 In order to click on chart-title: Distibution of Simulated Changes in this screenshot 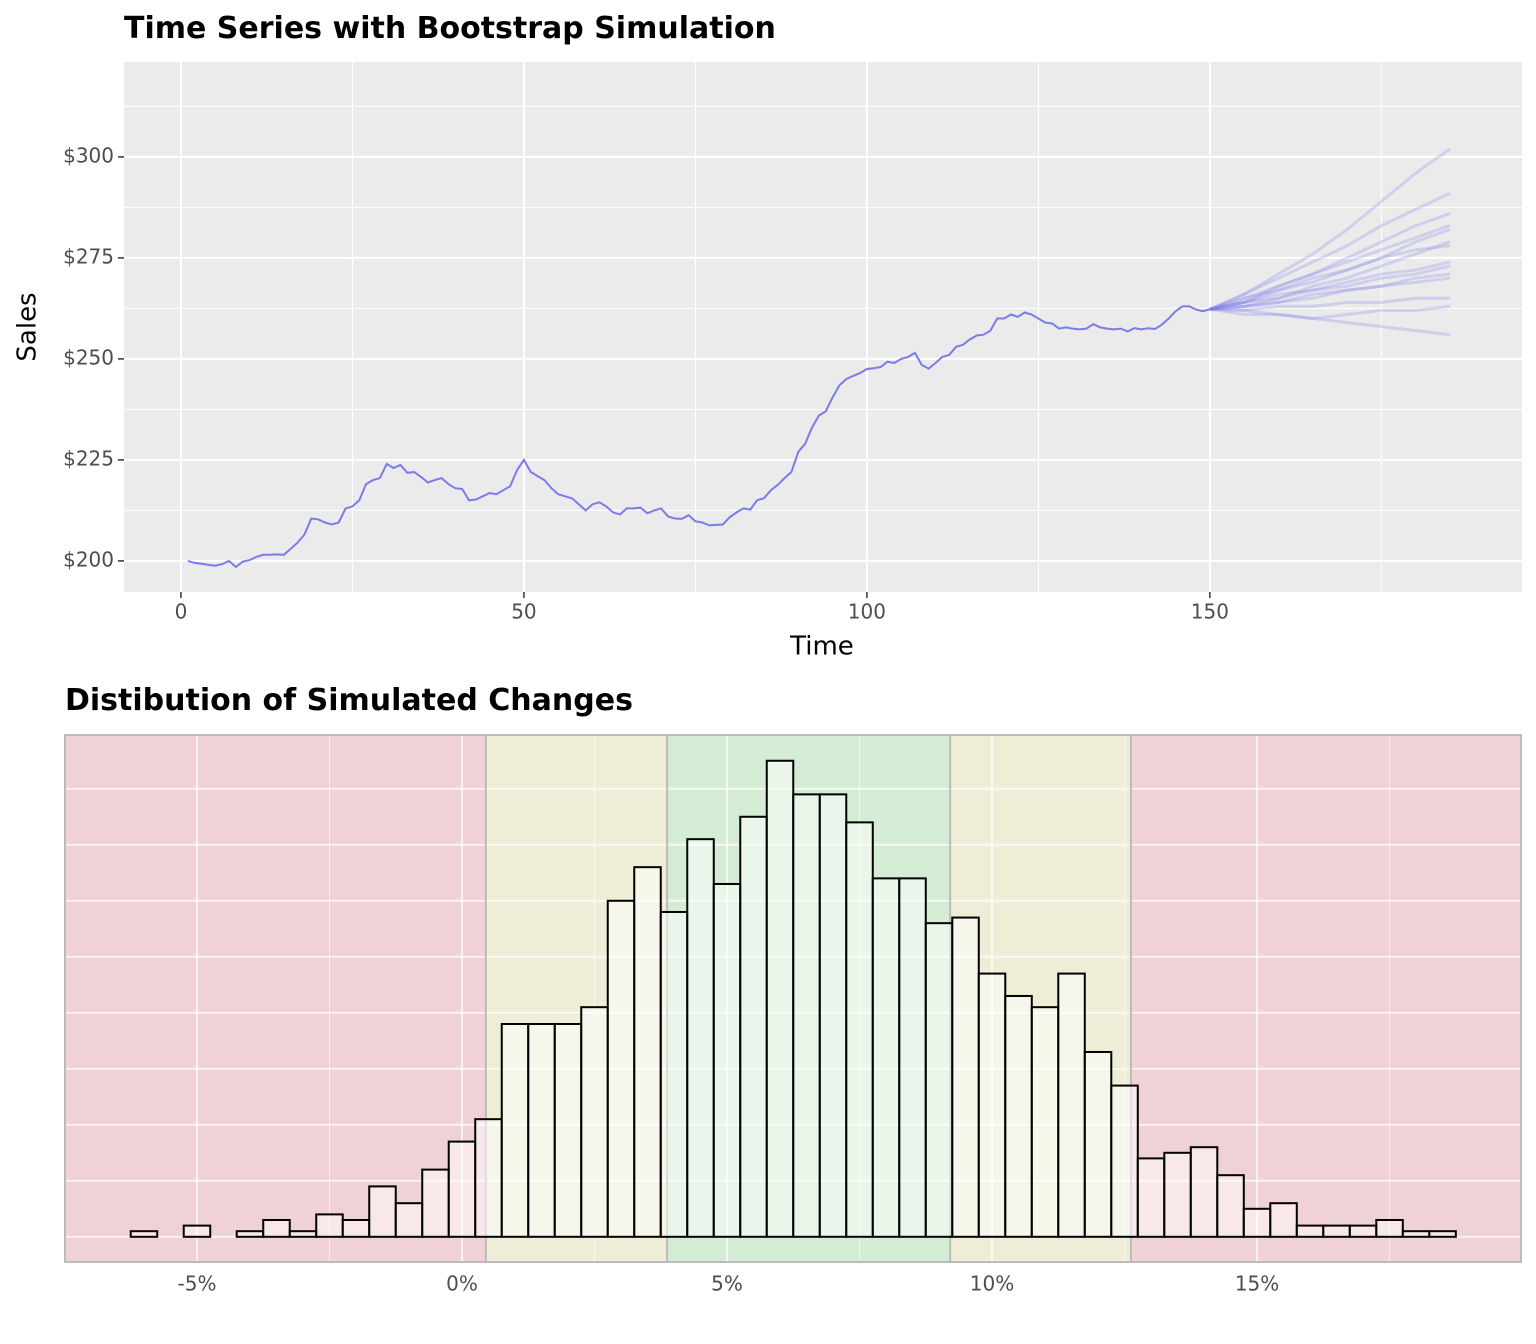, I will do `click(349, 700)`.